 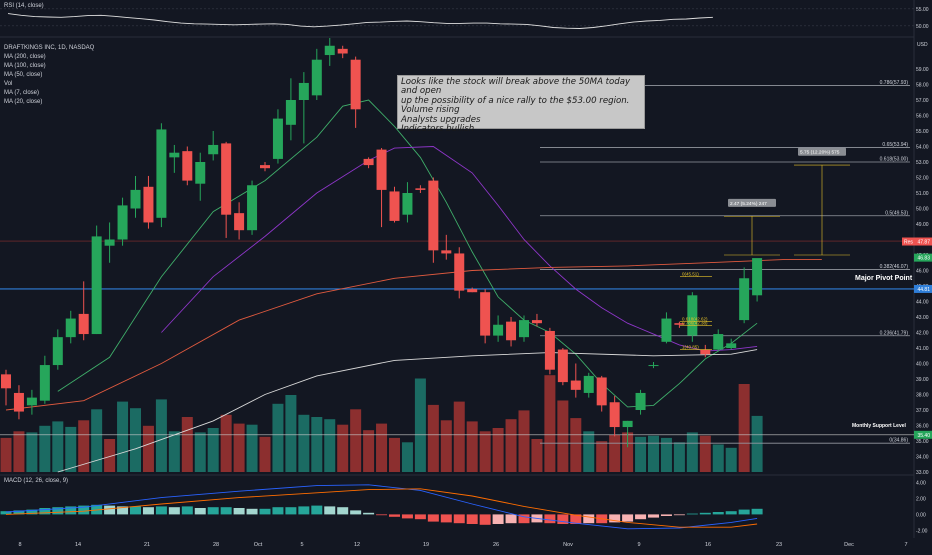 What do you see at coordinates (360, 21) in the screenshot?
I see `rsi-line` at bounding box center [360, 21].